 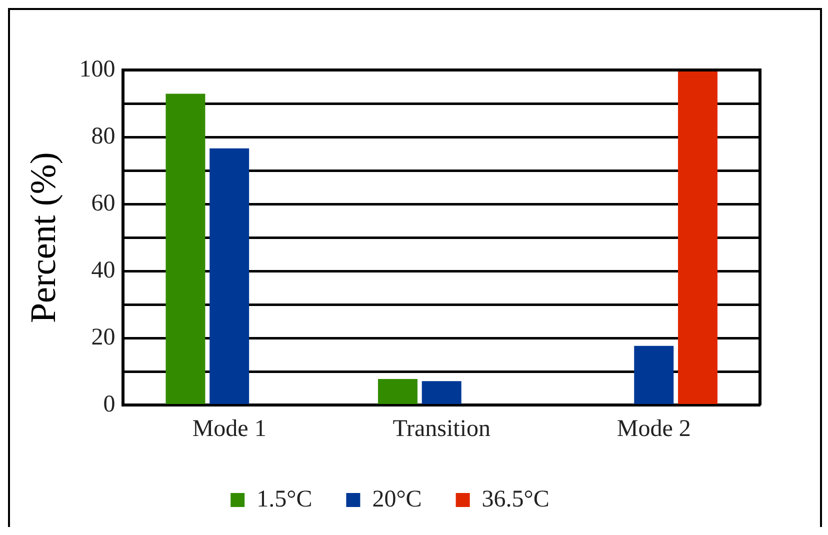 I want to click on y-tick-label: 100, so click(x=97, y=69).